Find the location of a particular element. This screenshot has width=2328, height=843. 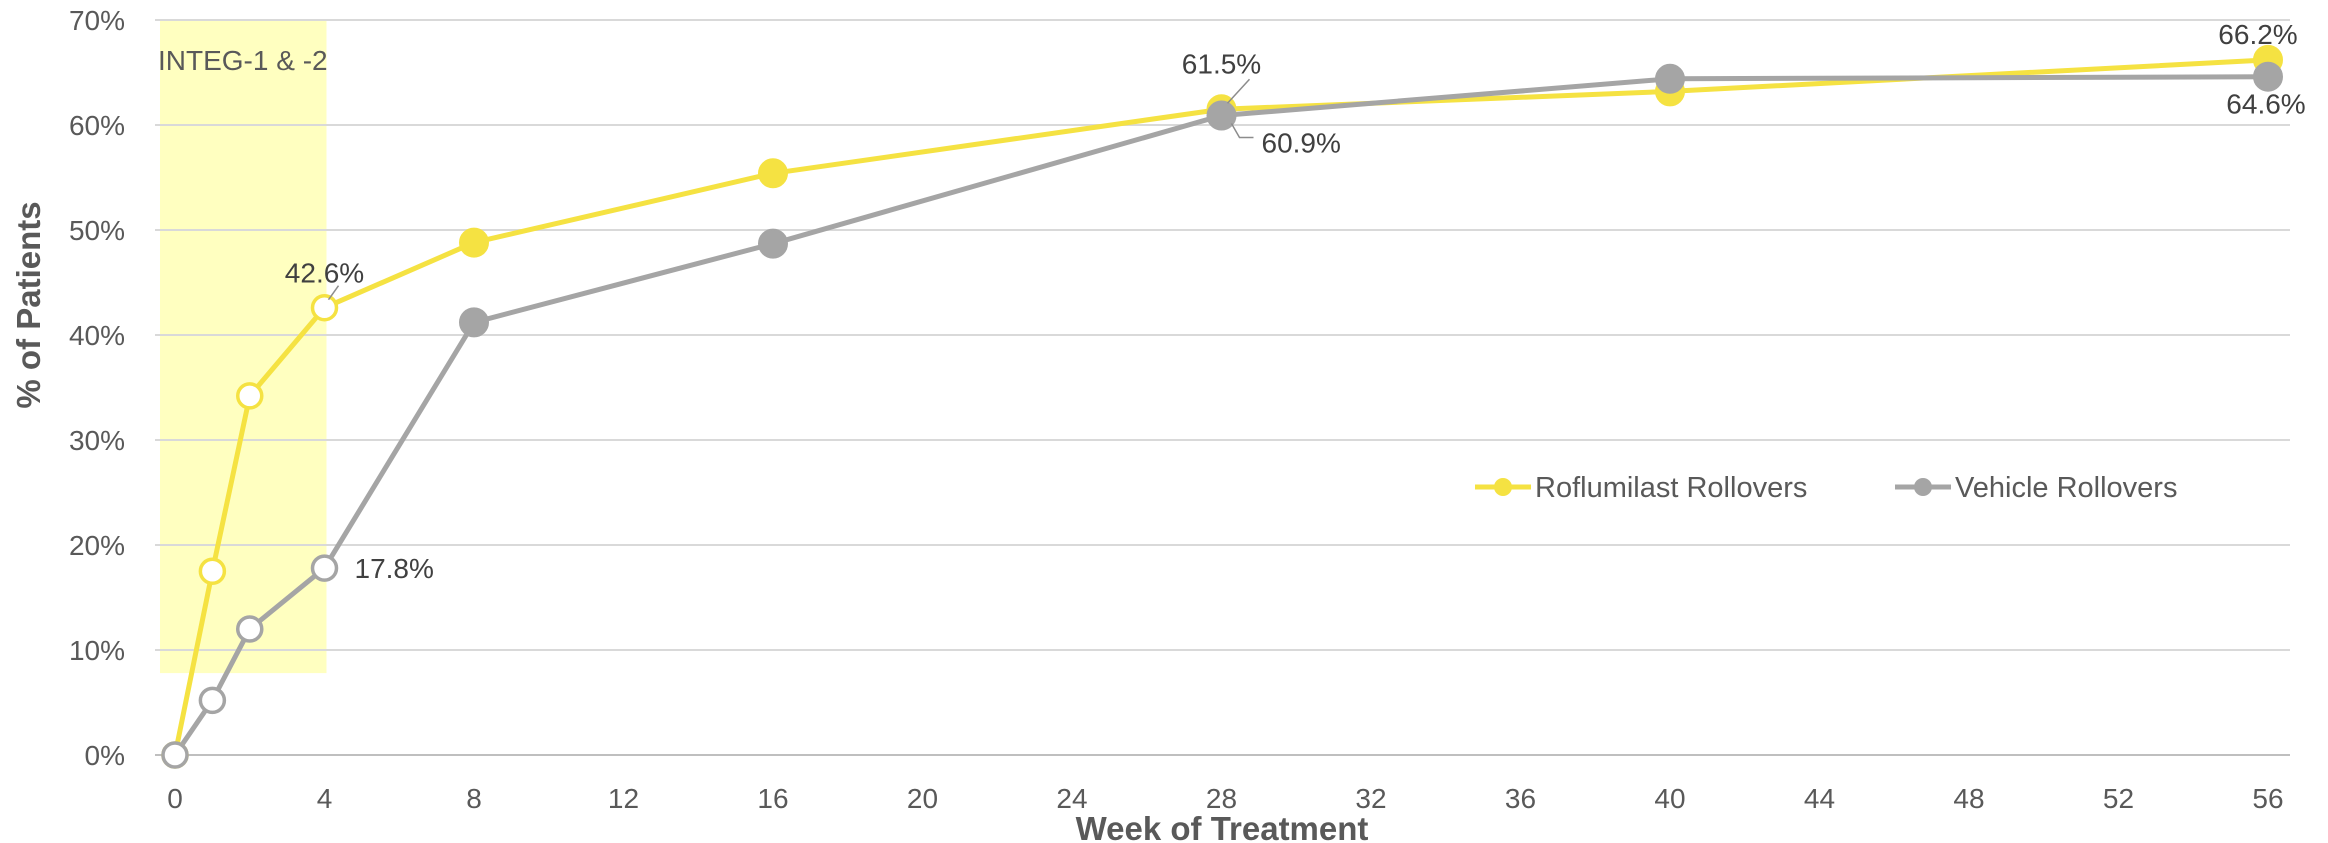

y-tick-label: 50% is located at coordinates (97, 230).